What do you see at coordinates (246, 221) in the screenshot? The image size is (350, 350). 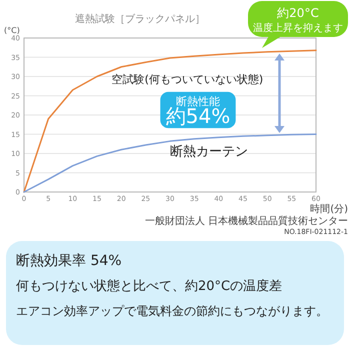 I see `text: 一般財団法人 日本機械製品品質技術センター` at bounding box center [246, 221].